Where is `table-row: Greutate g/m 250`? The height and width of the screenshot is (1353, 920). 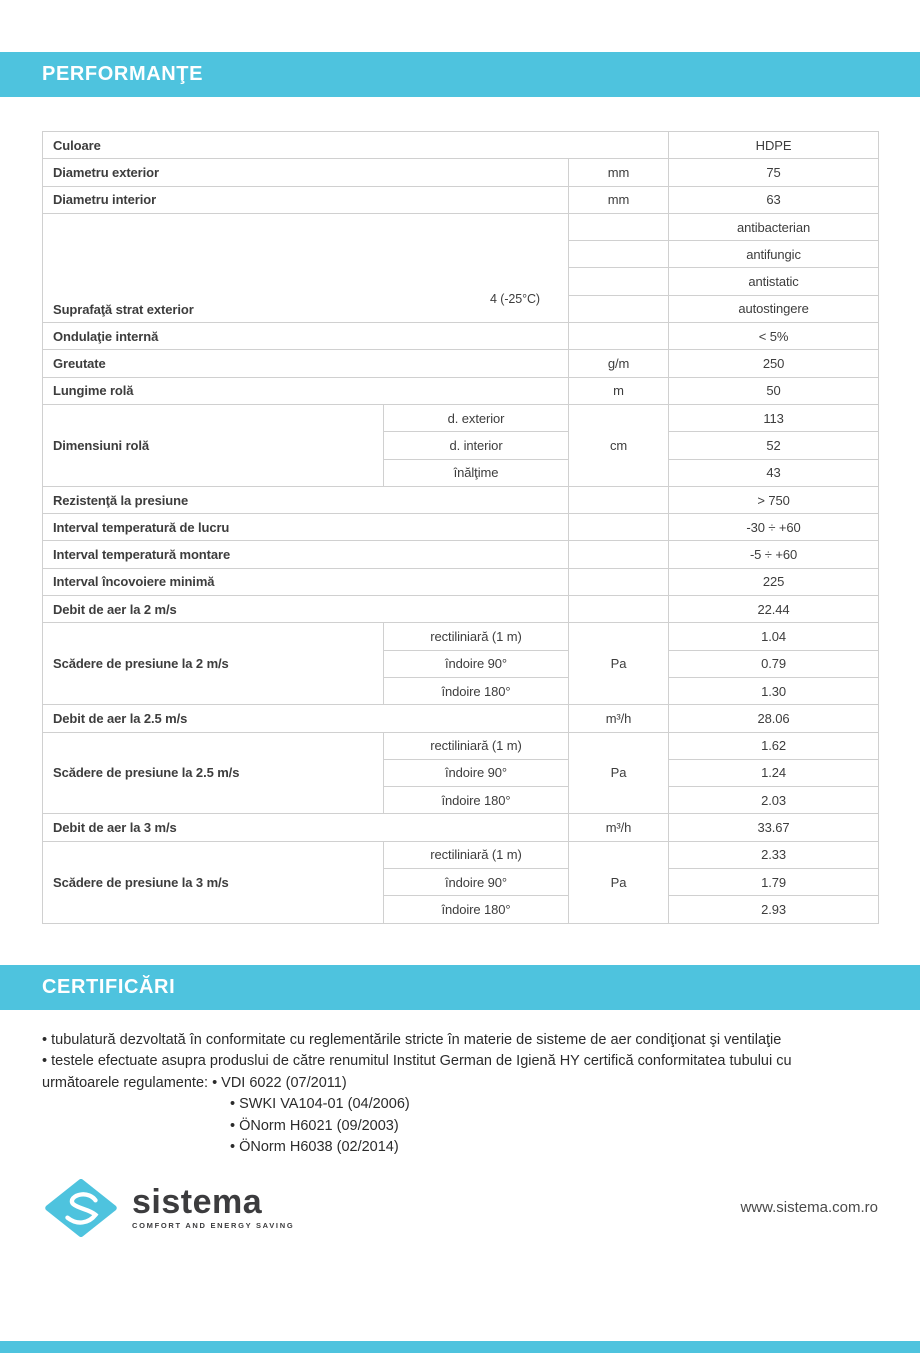
table-row: Greutate g/m 250 is located at coordinates (461, 363).